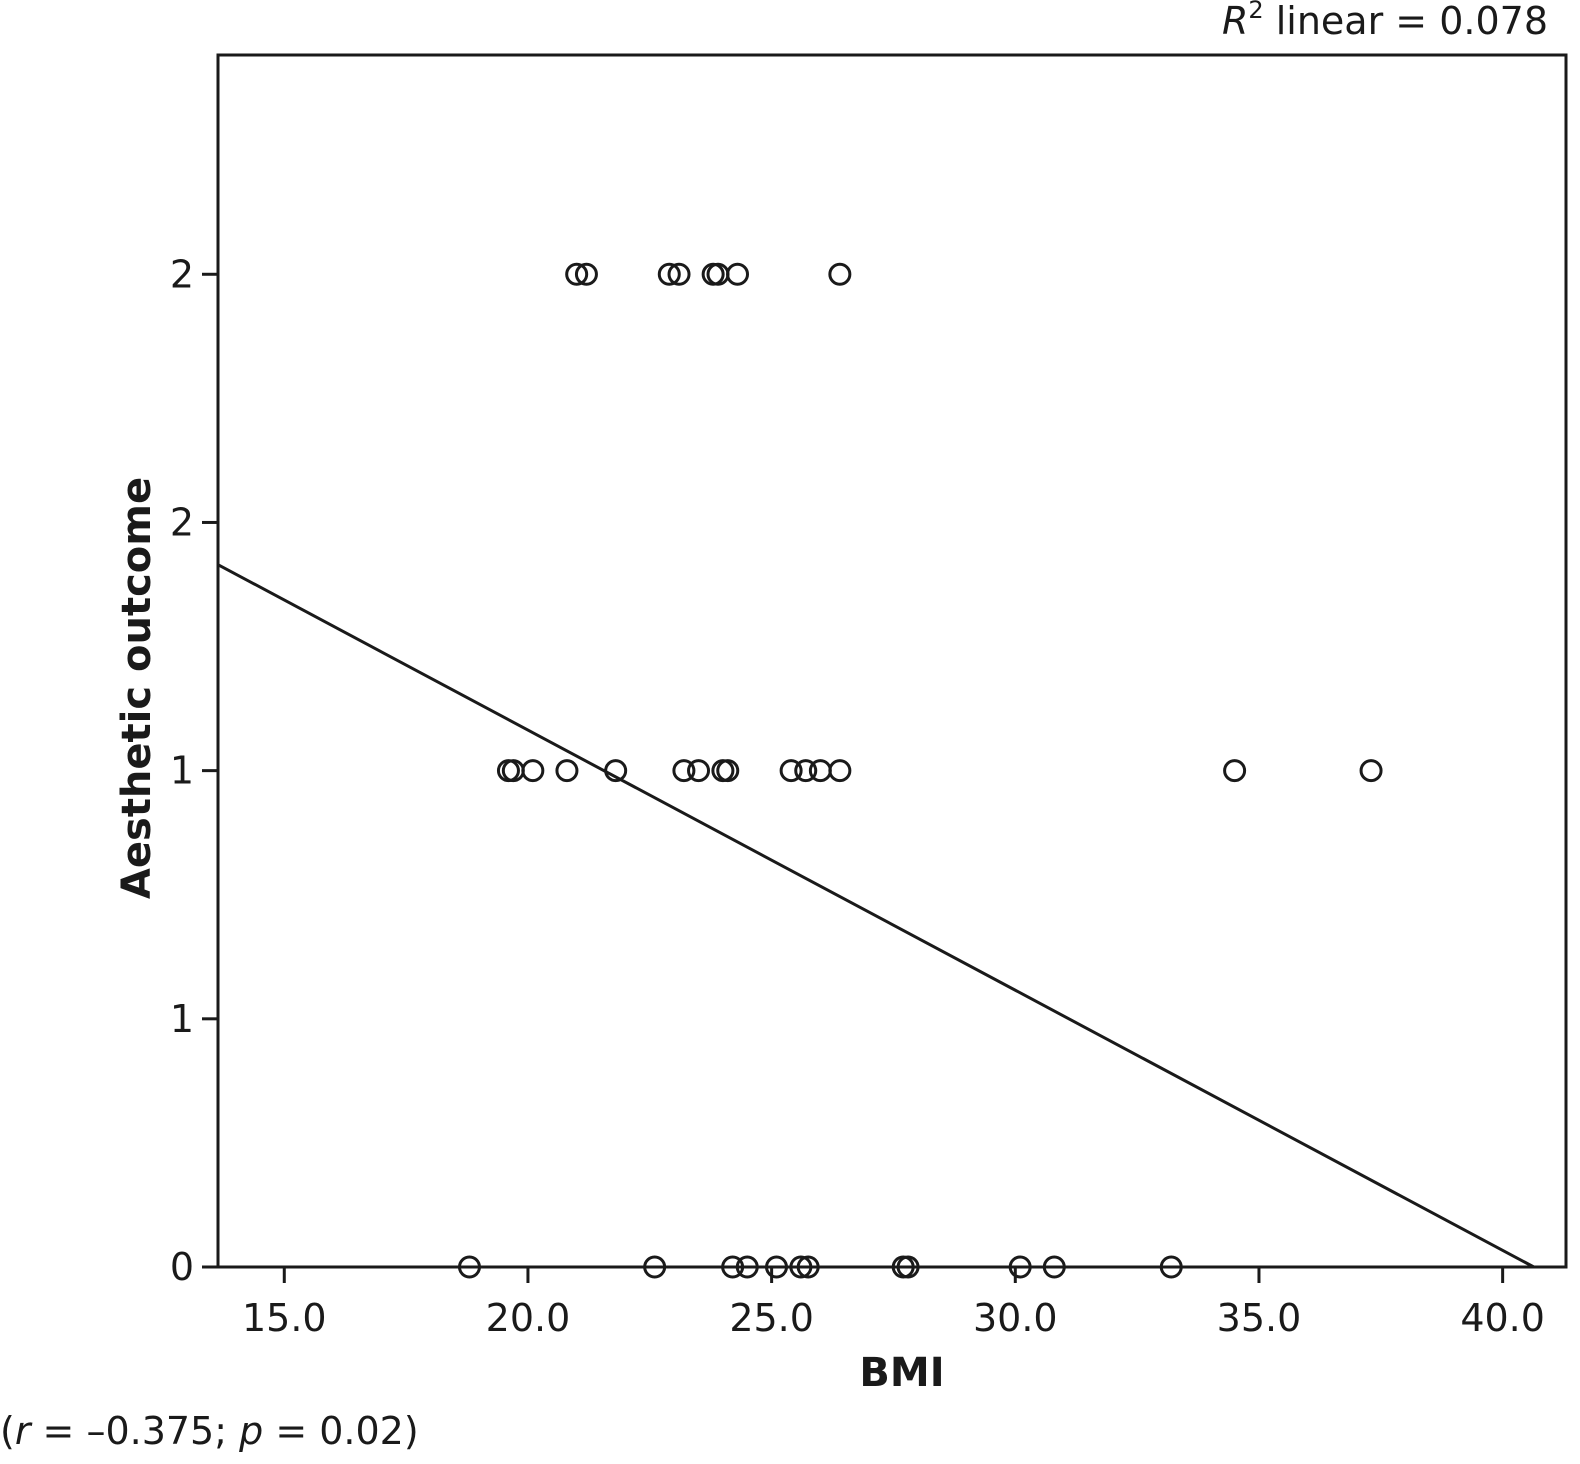 The image size is (1580, 1464). What do you see at coordinates (134, 1431) in the screenshot?
I see `note-r-text: = –0.375;` at bounding box center [134, 1431].